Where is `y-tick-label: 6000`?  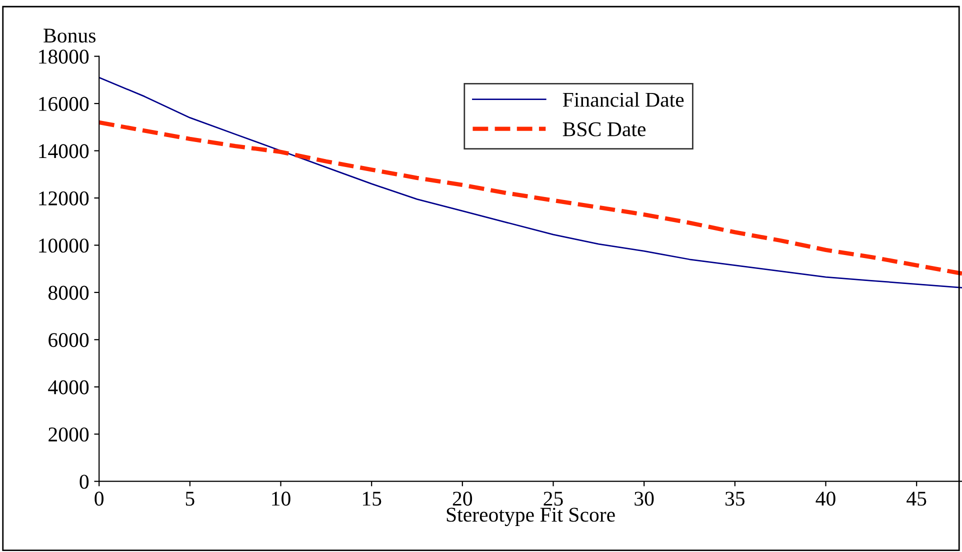 y-tick-label: 6000 is located at coordinates (68, 340).